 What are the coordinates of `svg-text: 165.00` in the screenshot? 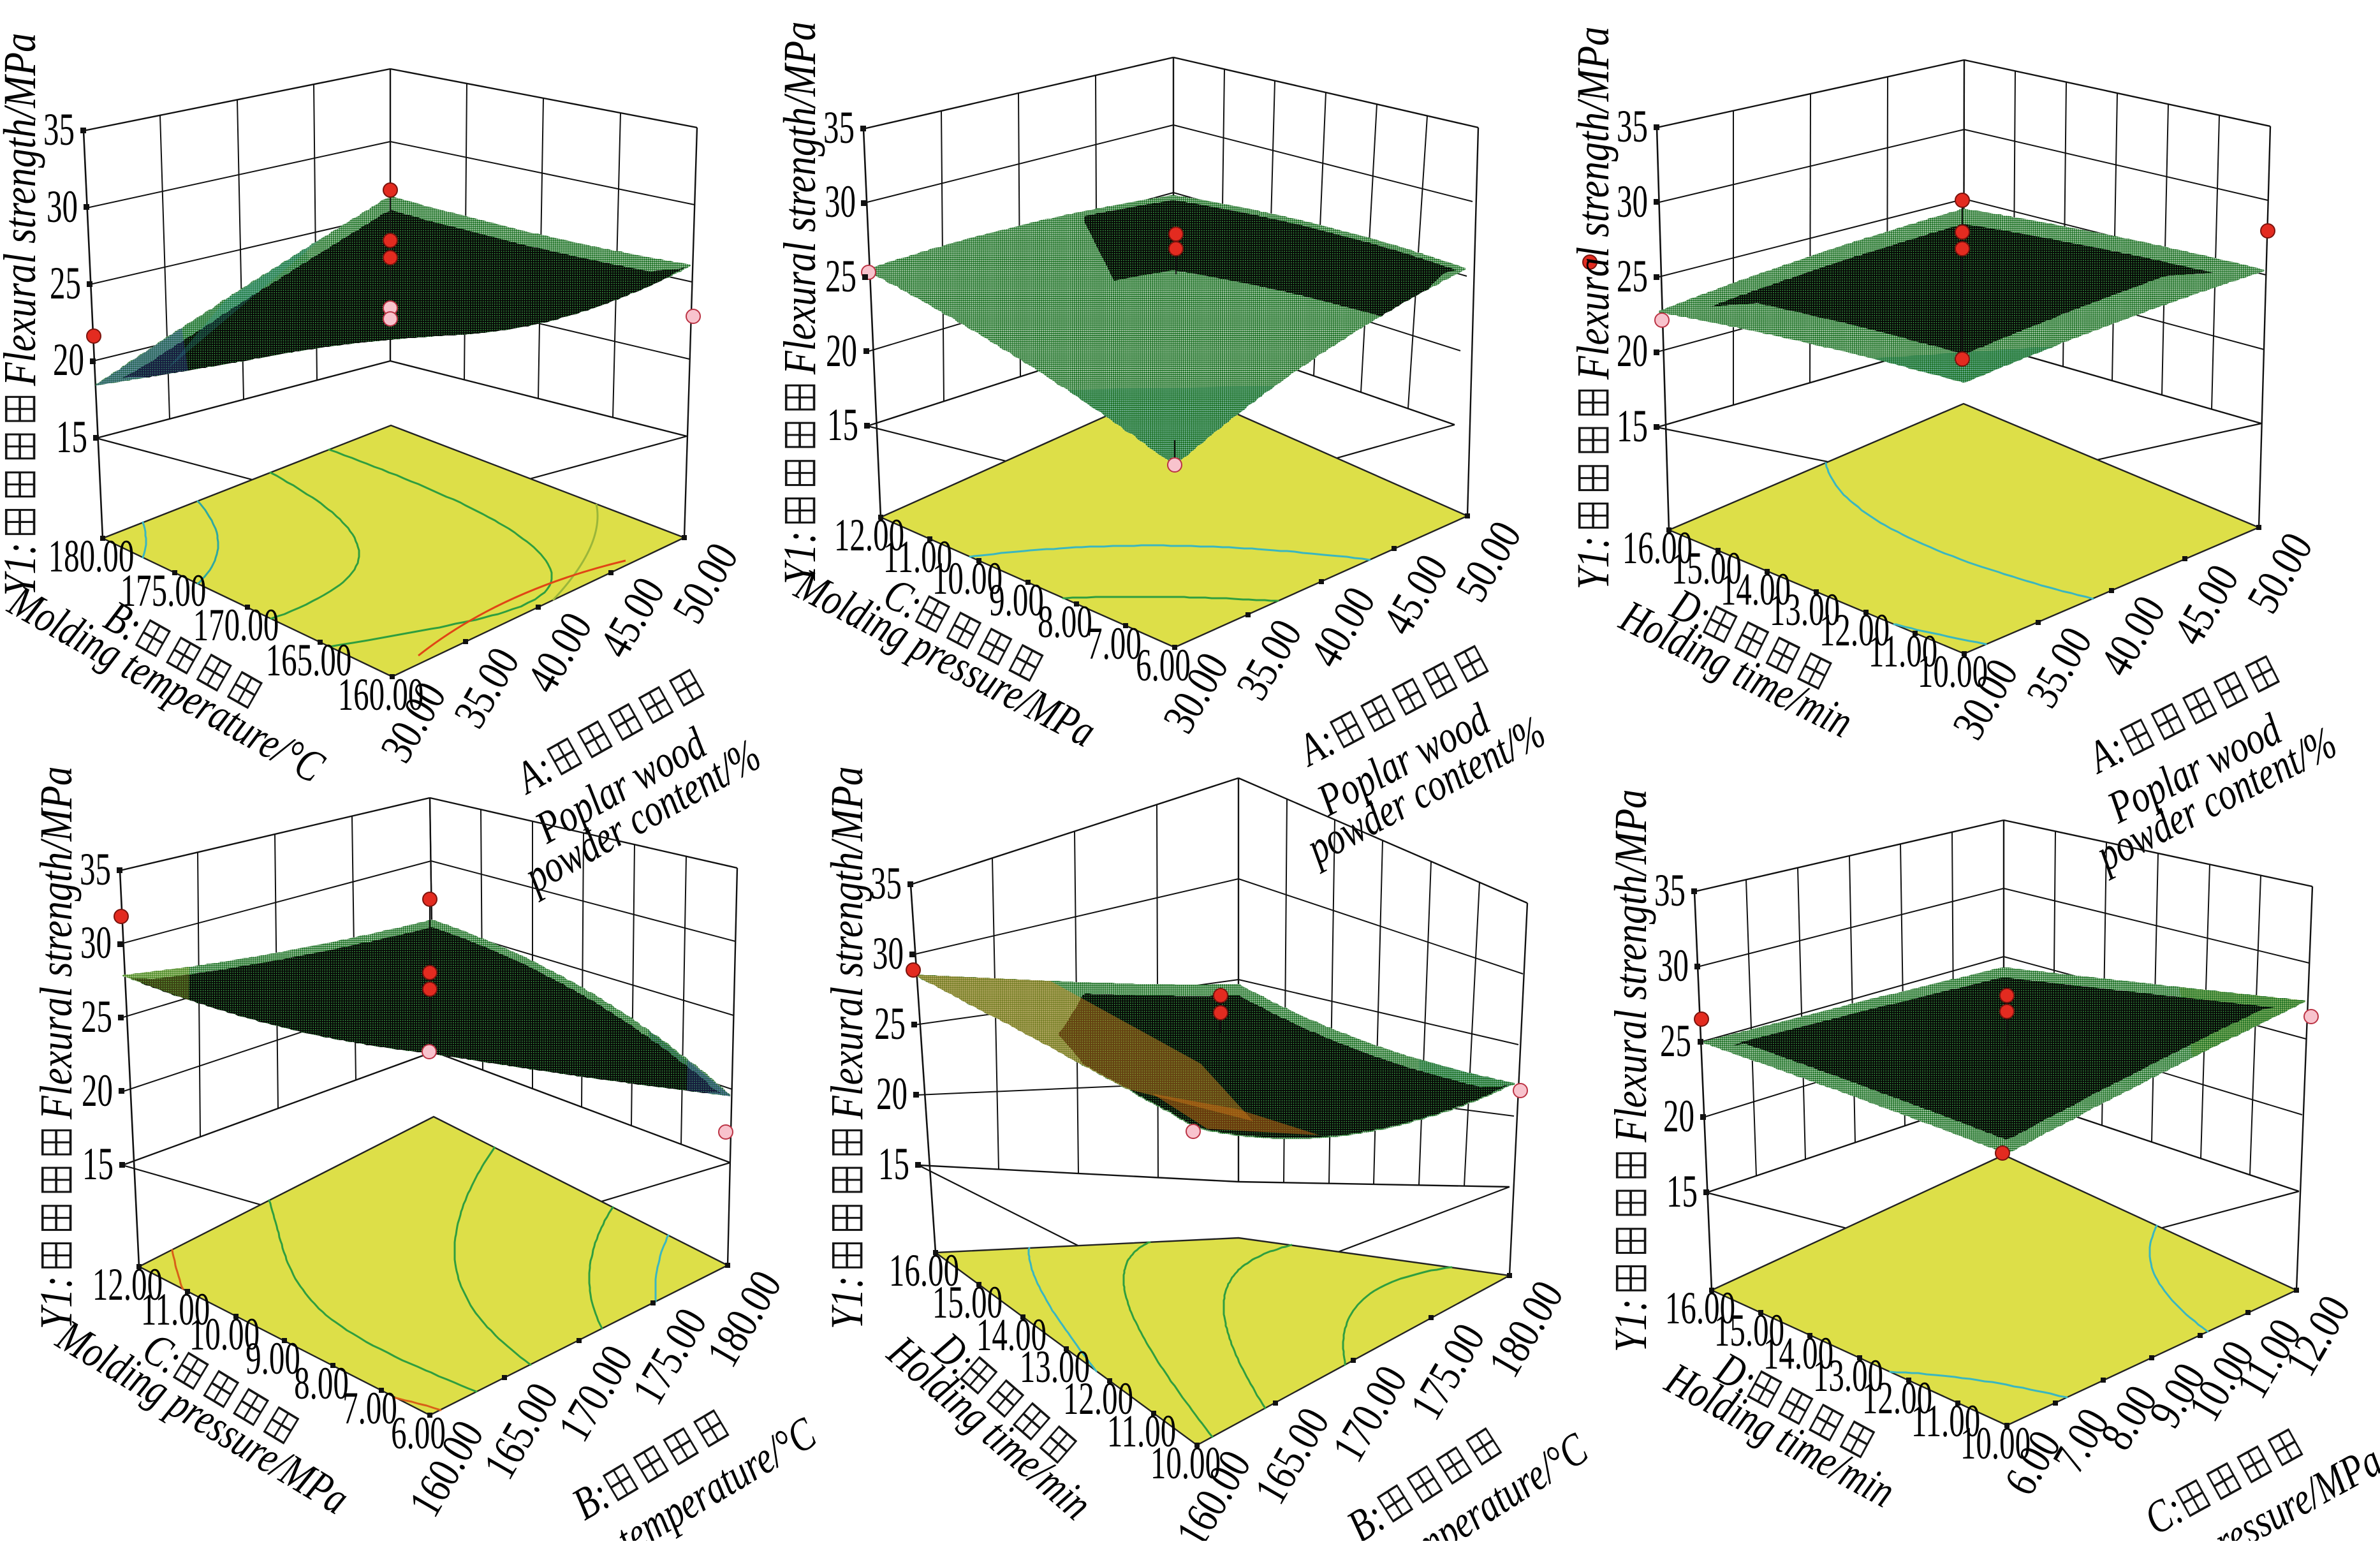 It's located at (309, 661).